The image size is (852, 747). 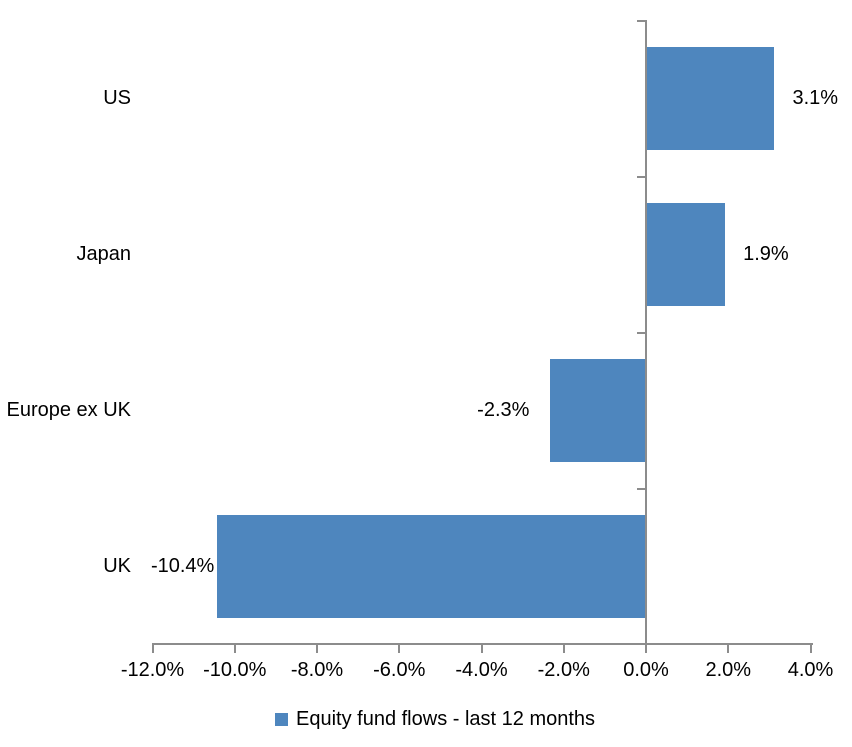 What do you see at coordinates (399, 670) in the screenshot?
I see `x-tick-label: -6.0%` at bounding box center [399, 670].